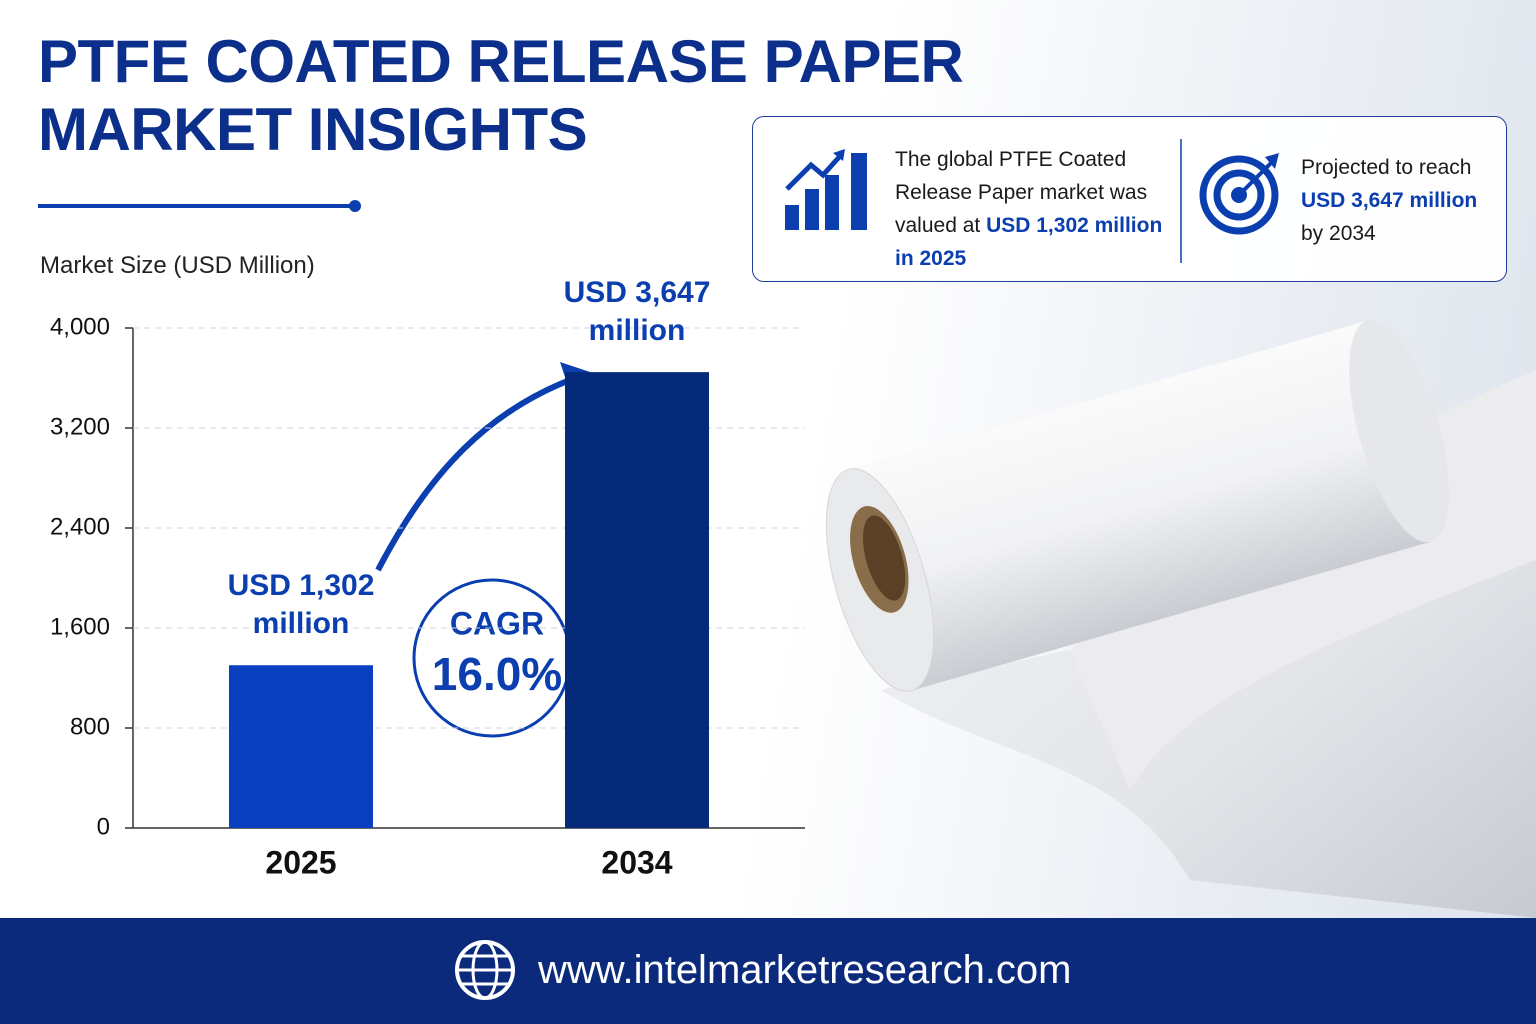 The width and height of the screenshot is (1536, 1024). I want to click on y-tick-label: 4,000, so click(80, 326).